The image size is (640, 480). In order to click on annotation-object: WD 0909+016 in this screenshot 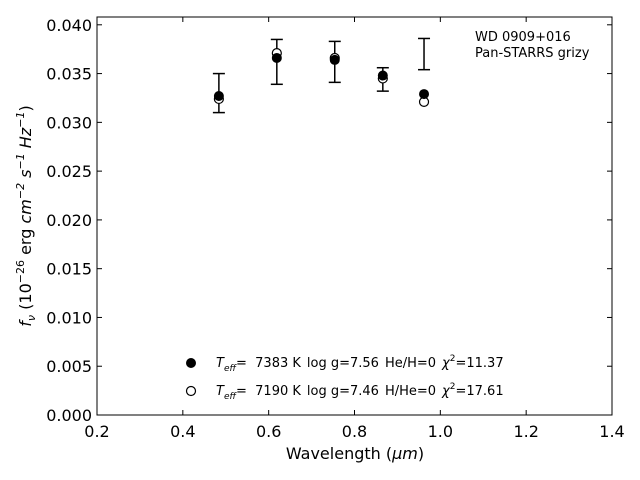, I will do `click(523, 37)`.